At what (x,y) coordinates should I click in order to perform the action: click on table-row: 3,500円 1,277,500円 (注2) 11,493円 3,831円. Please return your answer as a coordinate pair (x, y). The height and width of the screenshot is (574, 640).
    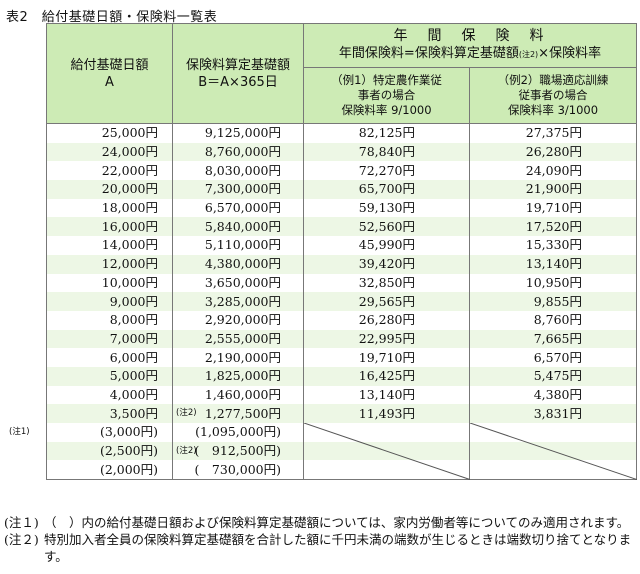
    Looking at the image, I should click on (341, 413).